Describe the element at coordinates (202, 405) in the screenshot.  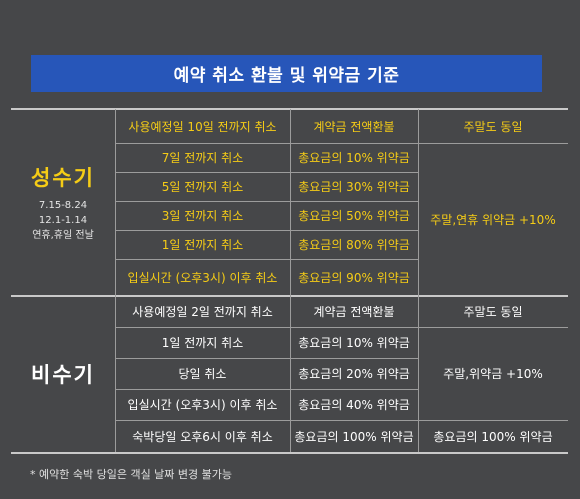
I see `offpeak-timing-cell: 입실시간 (오후3시) 이후 취소` at that location.